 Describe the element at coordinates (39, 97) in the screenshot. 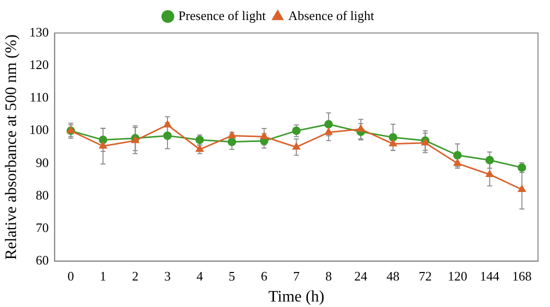

I see `y-tick-label: 110` at that location.